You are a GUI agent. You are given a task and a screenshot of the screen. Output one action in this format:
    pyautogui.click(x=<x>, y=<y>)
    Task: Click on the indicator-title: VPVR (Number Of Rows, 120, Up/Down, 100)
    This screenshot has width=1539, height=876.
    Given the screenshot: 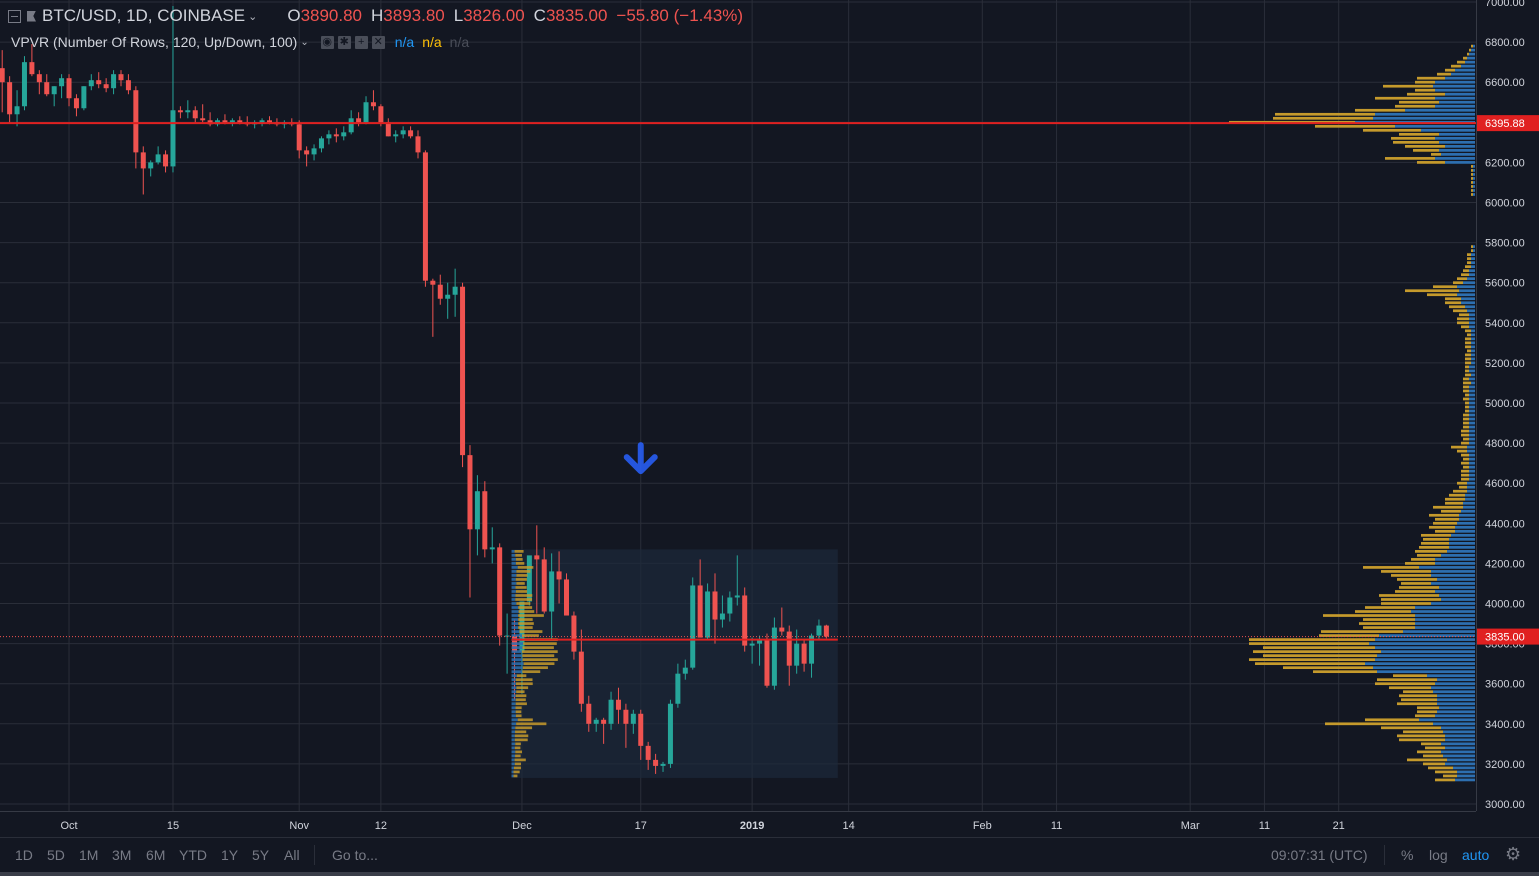 What is the action you would take?
    pyautogui.click(x=154, y=42)
    